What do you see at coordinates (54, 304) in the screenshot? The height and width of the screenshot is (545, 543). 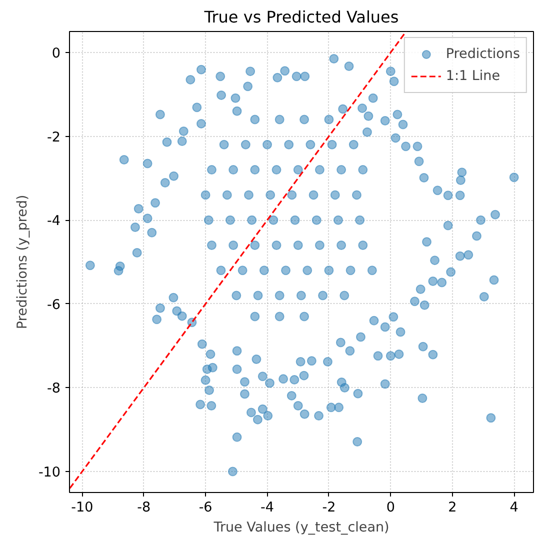 I see `y-tick-label: -6` at bounding box center [54, 304].